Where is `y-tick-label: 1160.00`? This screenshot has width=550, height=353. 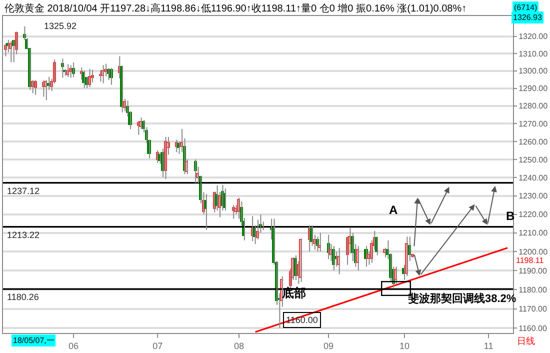 y-tick-label: 1160.00 is located at coordinates (533, 328).